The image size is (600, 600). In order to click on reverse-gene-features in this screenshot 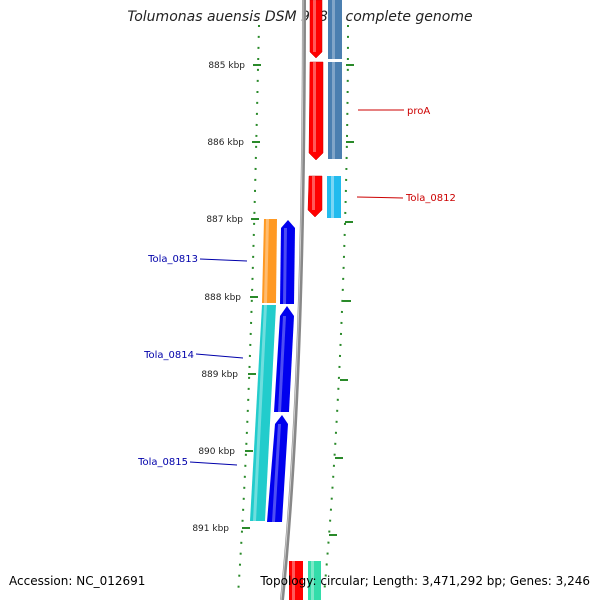, I will do `click(263, 370)`.